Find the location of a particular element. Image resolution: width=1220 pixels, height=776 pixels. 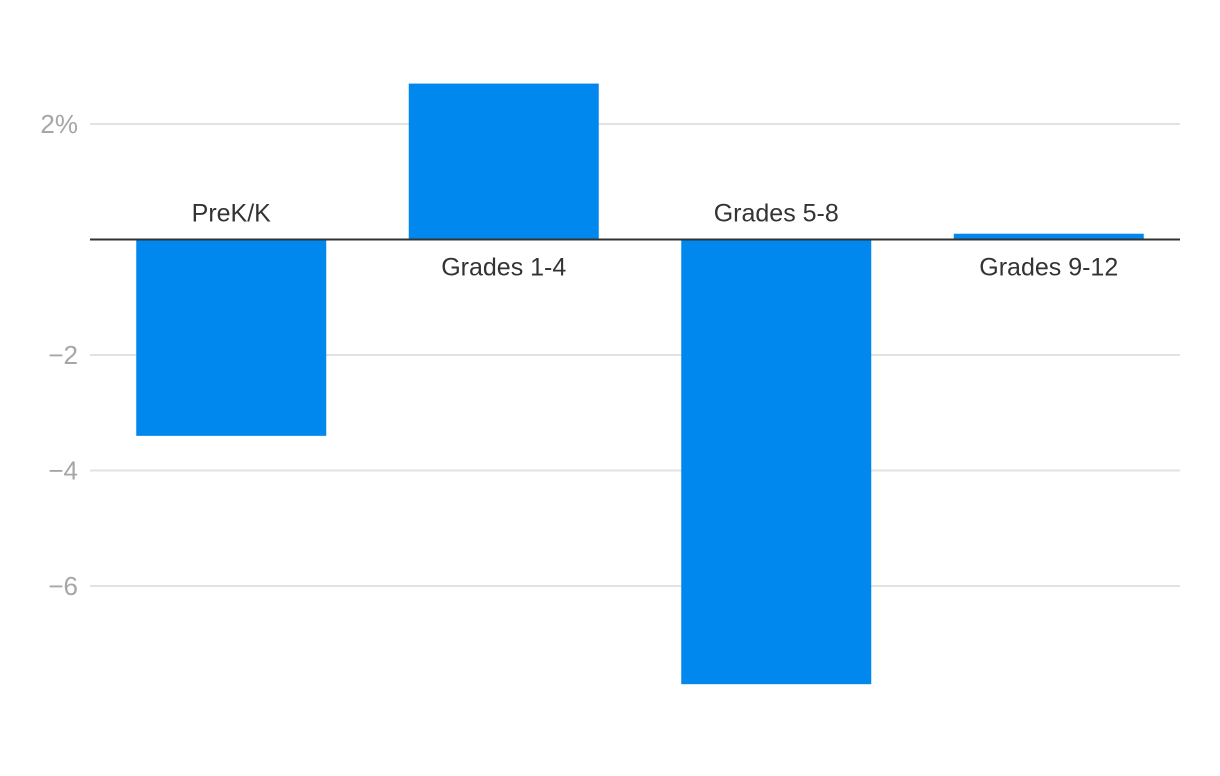

category-label: PreK/K is located at coordinates (232, 214).